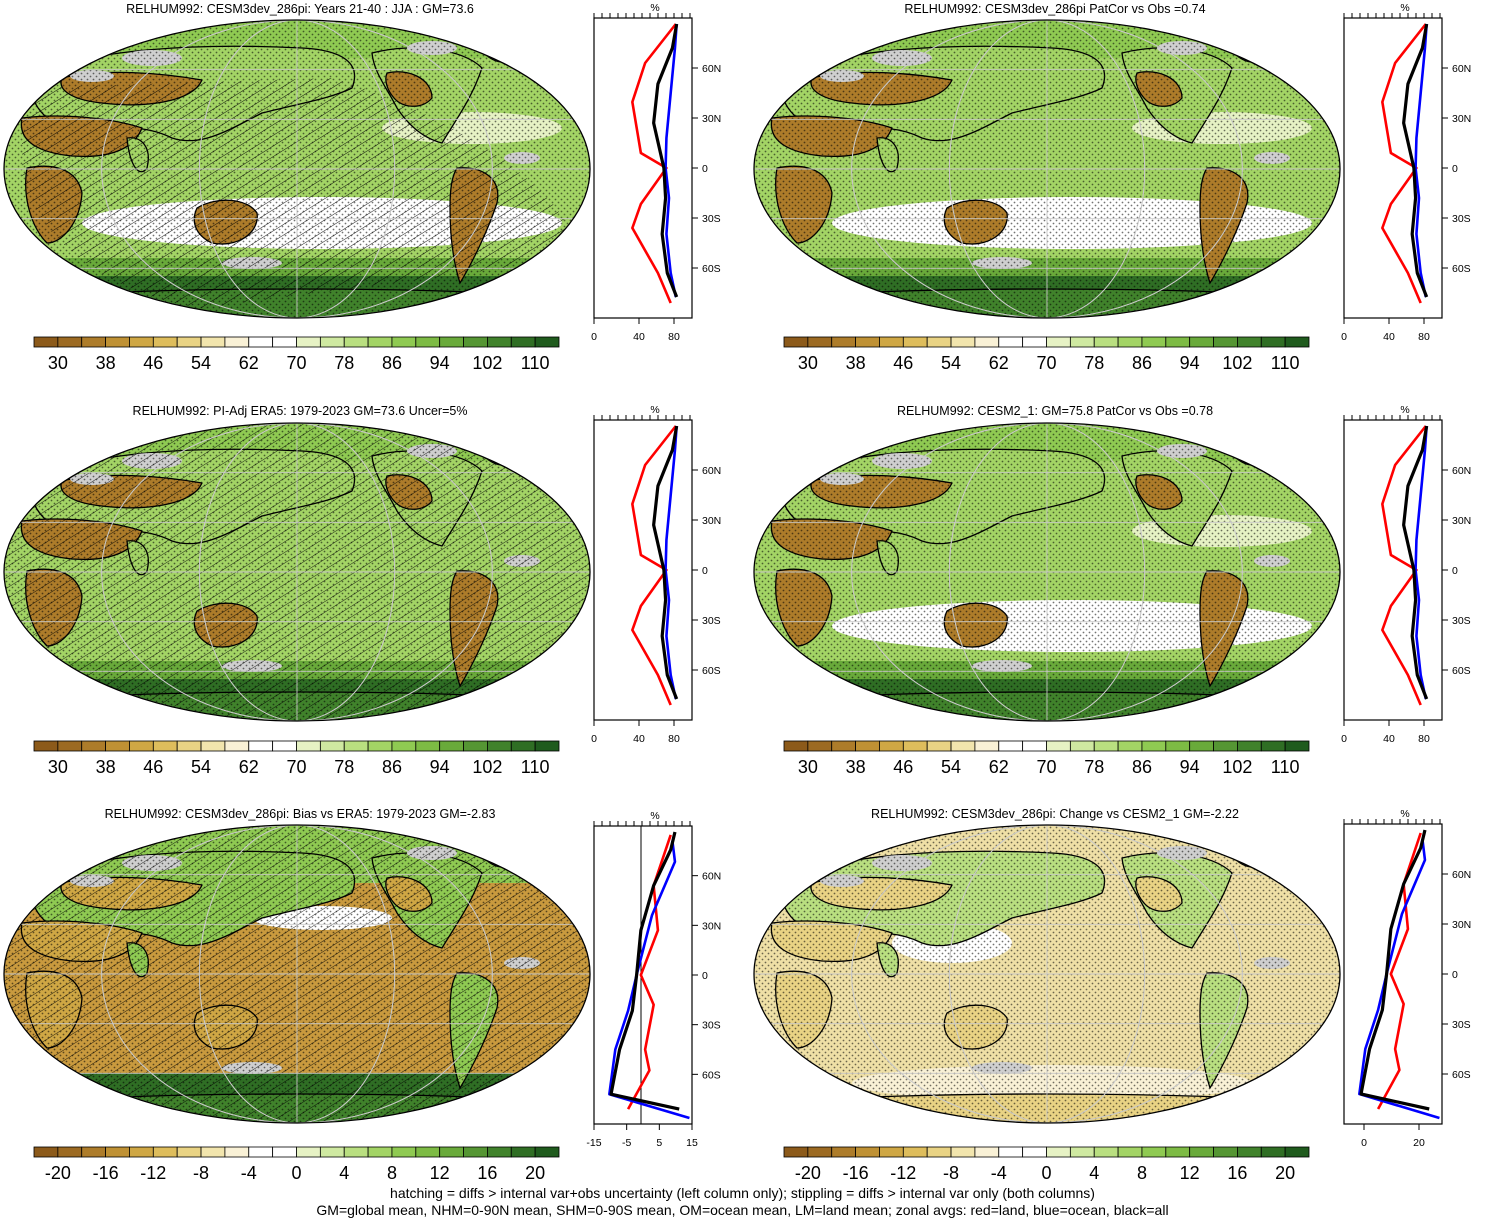 This screenshot has width=1485, height=1219. What do you see at coordinates (711, 471) in the screenshot?
I see `zonal-lat-tick-label: 60N` at bounding box center [711, 471].